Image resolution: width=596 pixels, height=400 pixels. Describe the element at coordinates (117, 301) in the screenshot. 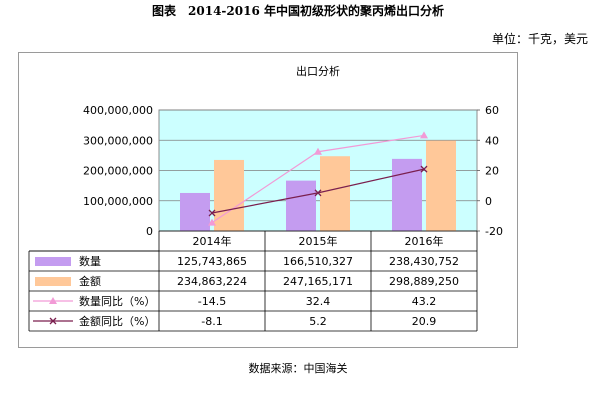

I see `series-name: 数量同比（%）` at that location.